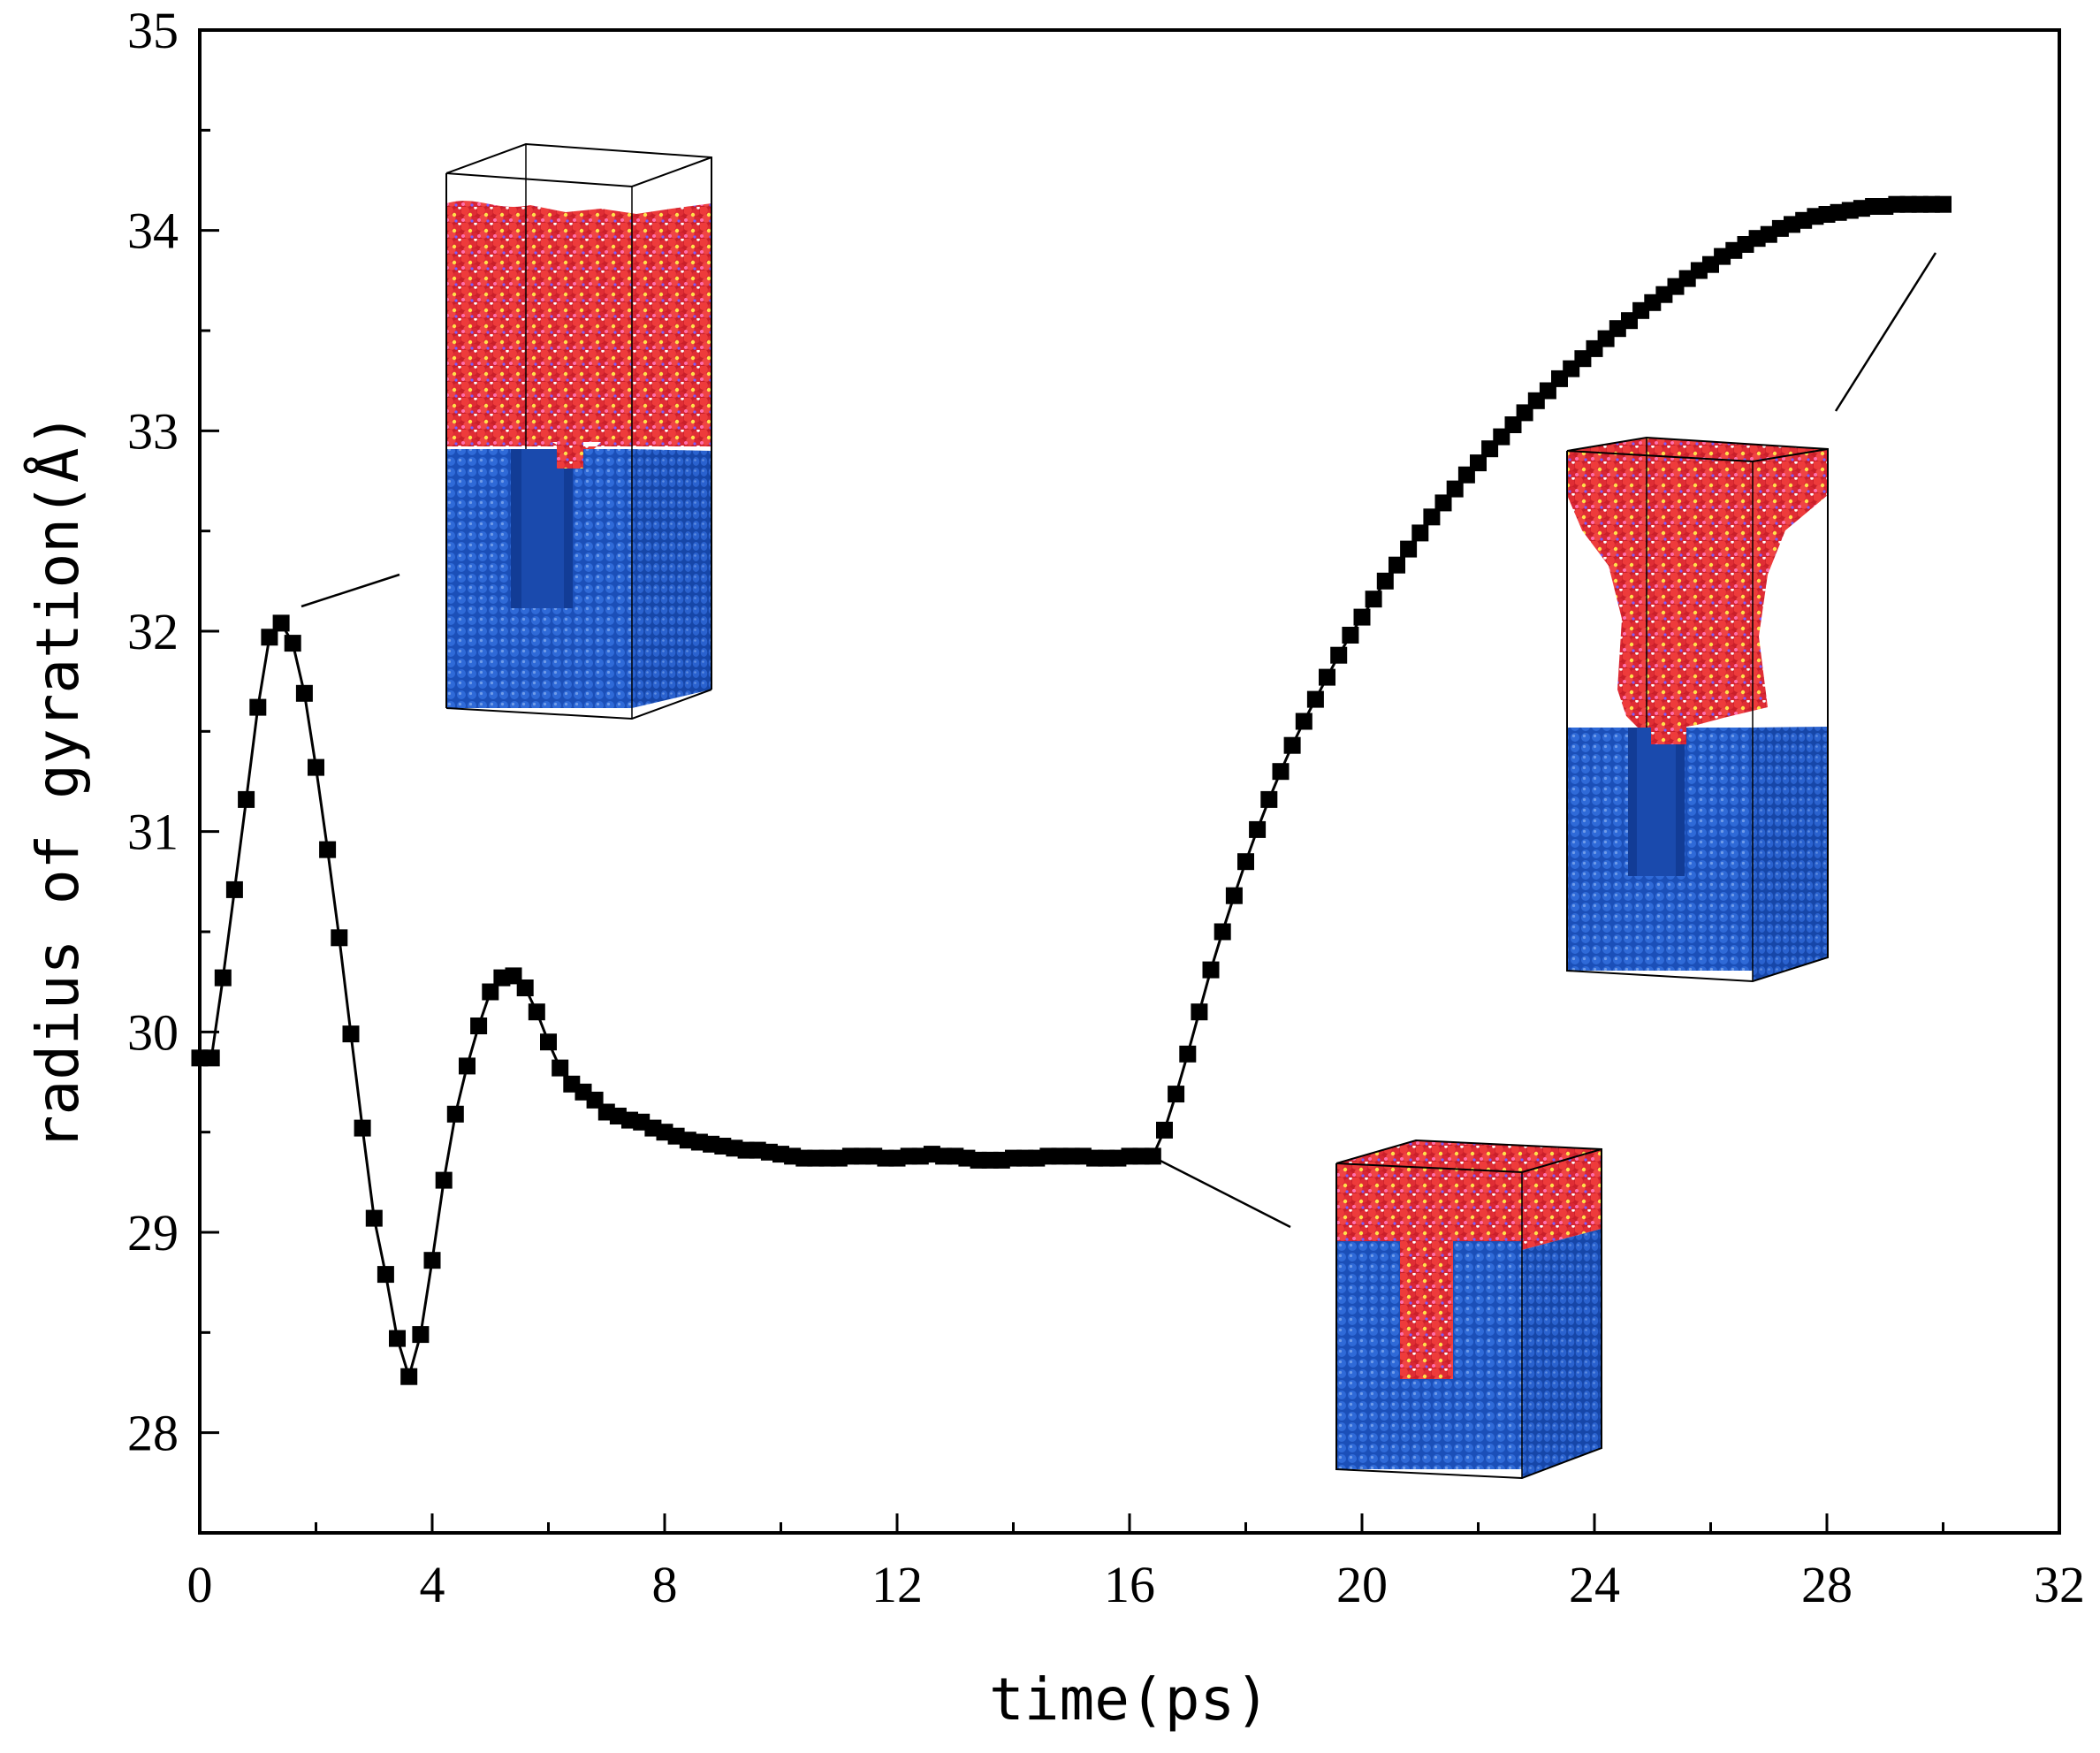  What do you see at coordinates (432, 1584) in the screenshot?
I see `x-tick-label: 4` at bounding box center [432, 1584].